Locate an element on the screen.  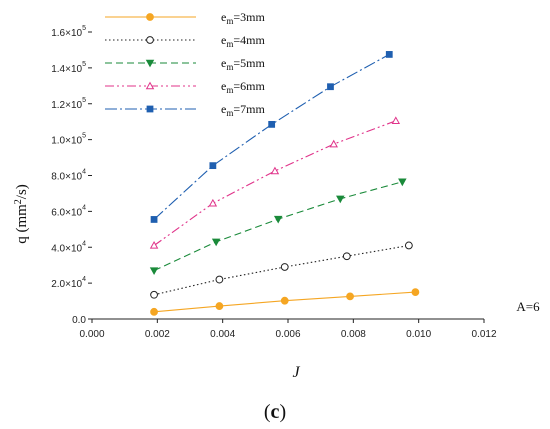
legend-label: em=4mm is located at coordinates (243, 41).